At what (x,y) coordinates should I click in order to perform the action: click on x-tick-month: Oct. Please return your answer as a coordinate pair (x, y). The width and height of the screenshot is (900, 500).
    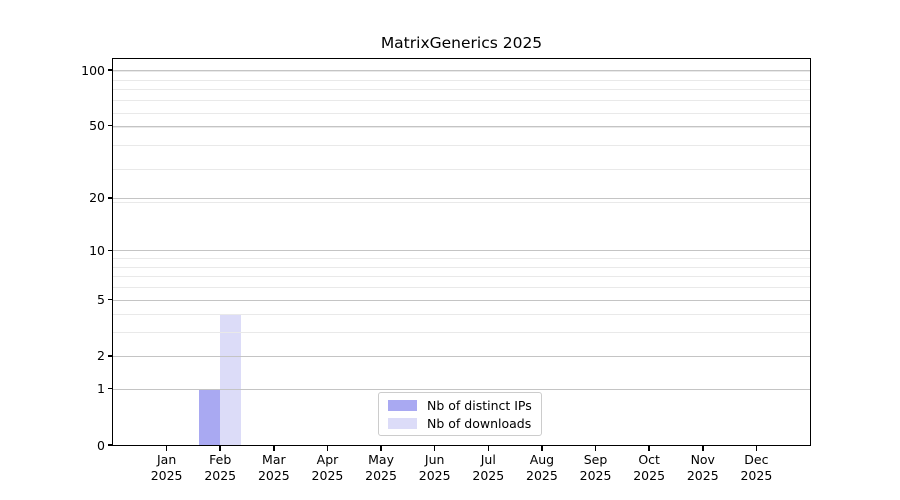
    Looking at the image, I should click on (649, 459).